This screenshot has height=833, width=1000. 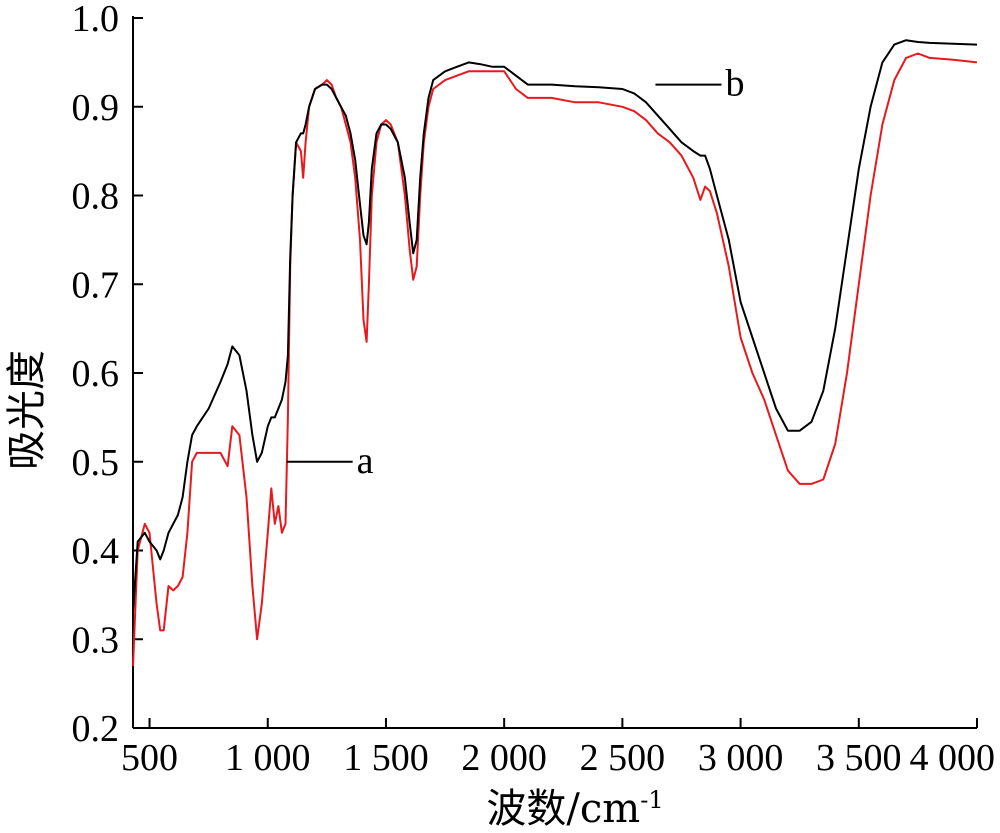 What do you see at coordinates (96, 108) in the screenshot?
I see `y-tick-label: 0.9` at bounding box center [96, 108].